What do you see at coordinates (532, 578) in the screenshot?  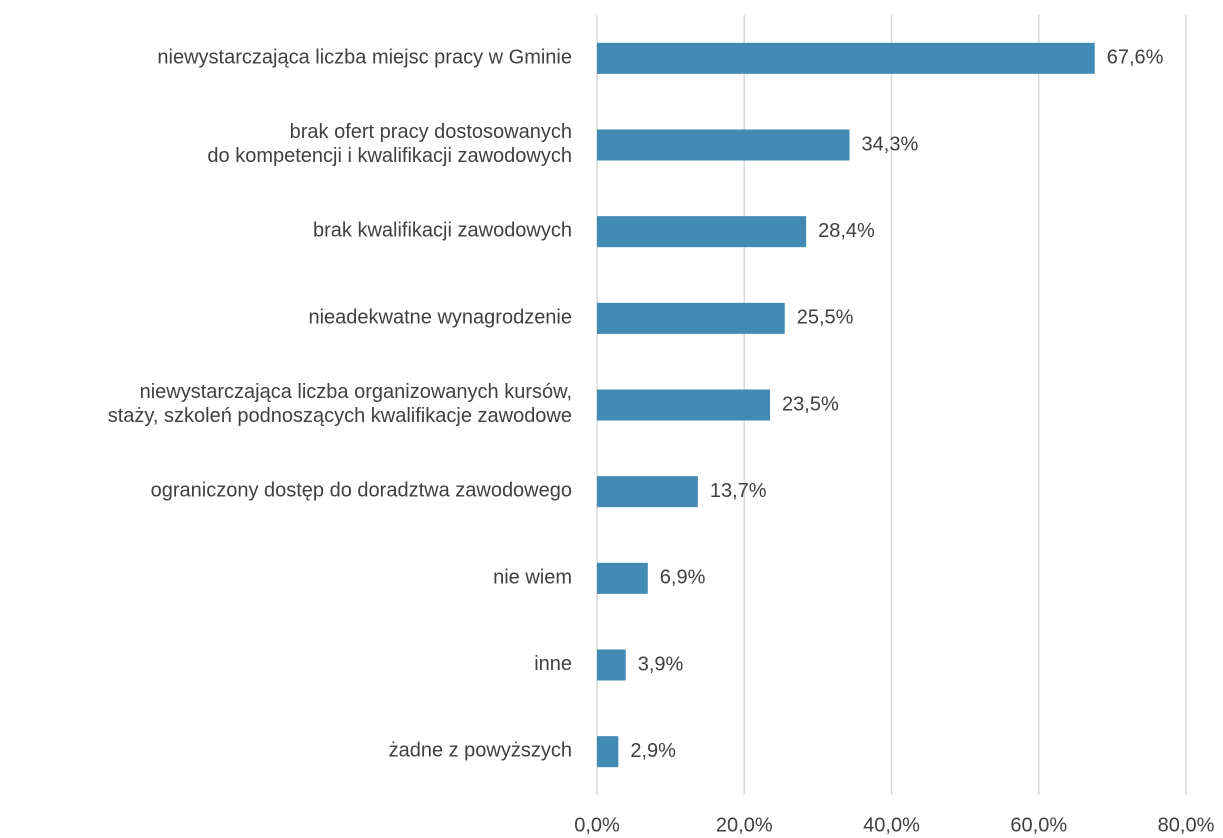 I see `y-tick-label: nie wiem` at bounding box center [532, 578].